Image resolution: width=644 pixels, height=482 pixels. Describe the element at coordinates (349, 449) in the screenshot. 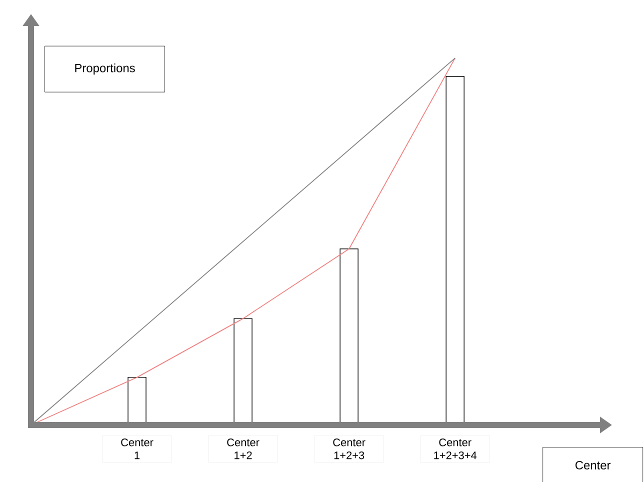

I see `x-tick-label: Center 1+2+3` at that location.